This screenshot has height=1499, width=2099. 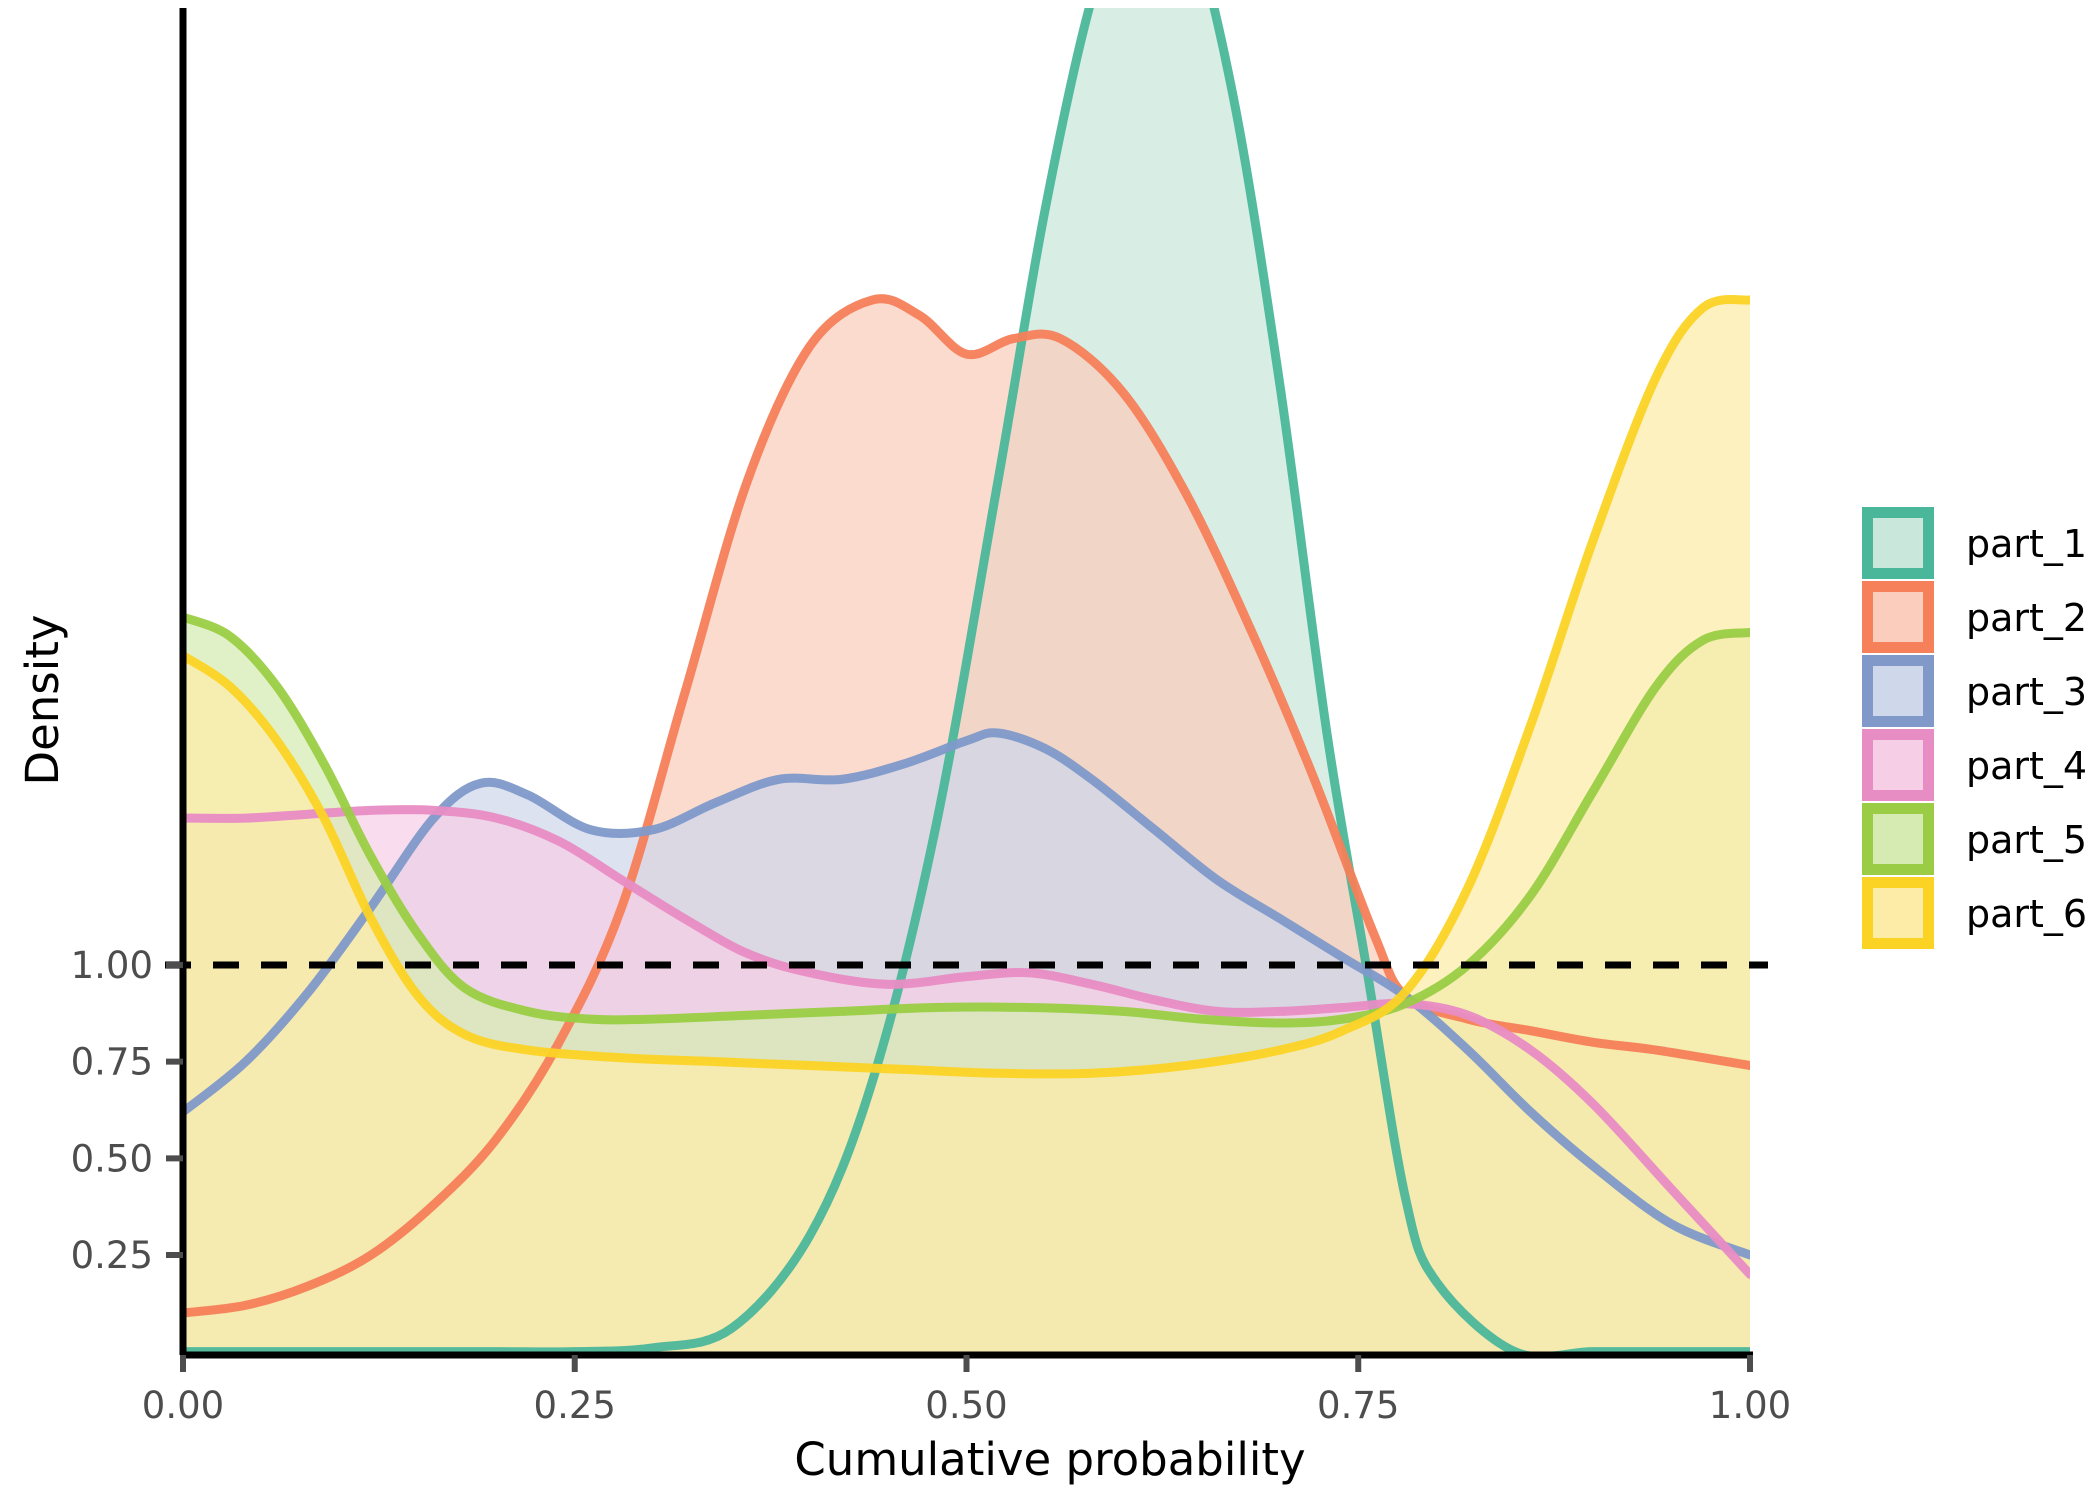 What do you see at coordinates (2026, 914) in the screenshot?
I see `legend-label-part_6: part_6` at bounding box center [2026, 914].